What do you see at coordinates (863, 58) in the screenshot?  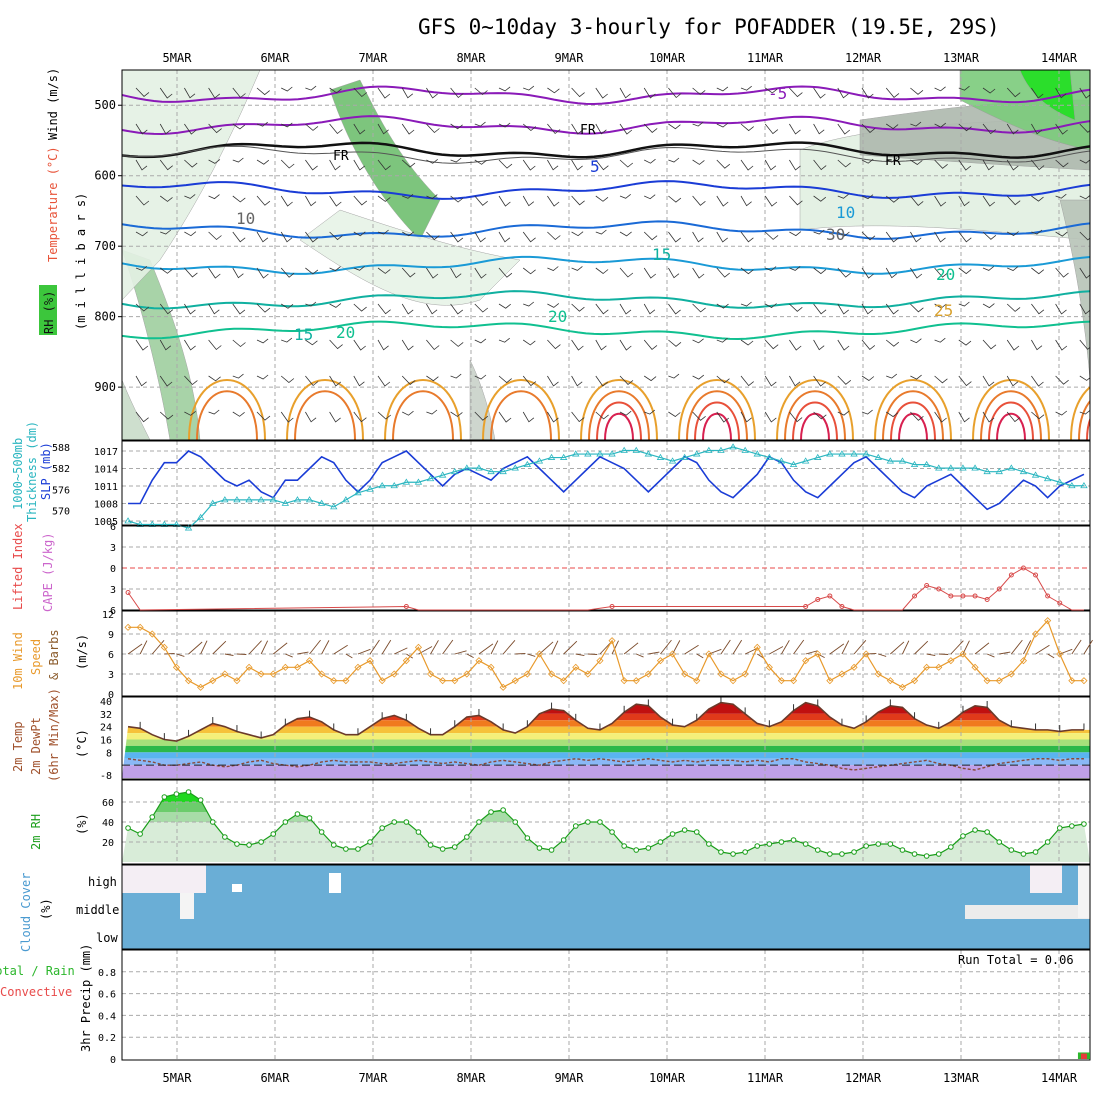 I see `date-label-top: 12MAR` at bounding box center [863, 58].